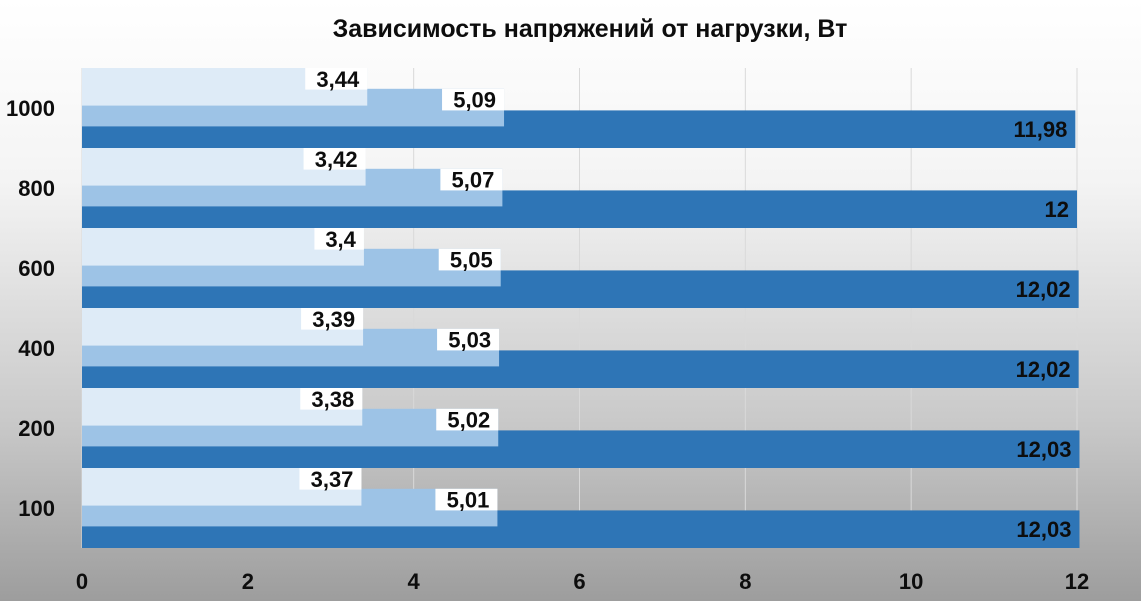  I want to click on data-label: 3,38, so click(332, 399).